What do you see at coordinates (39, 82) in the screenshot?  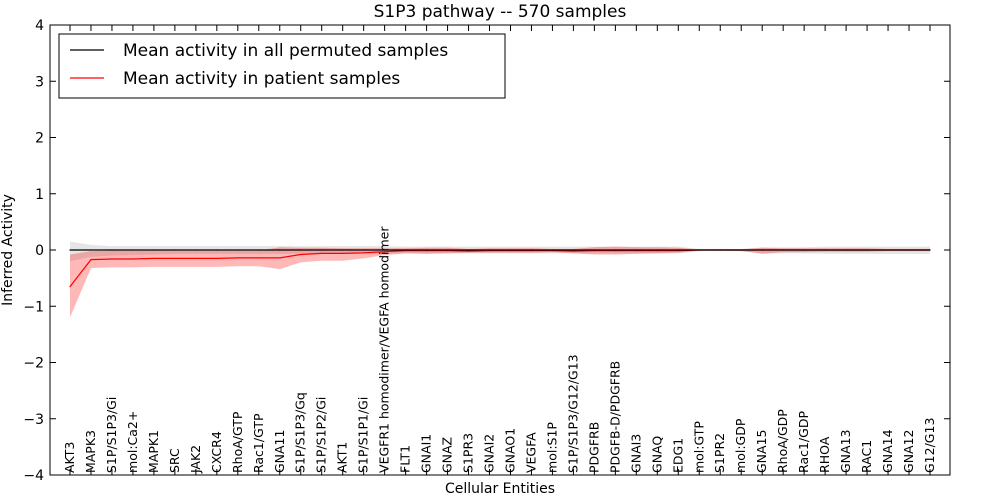 I see `y-tick-label-3: 3` at bounding box center [39, 82].